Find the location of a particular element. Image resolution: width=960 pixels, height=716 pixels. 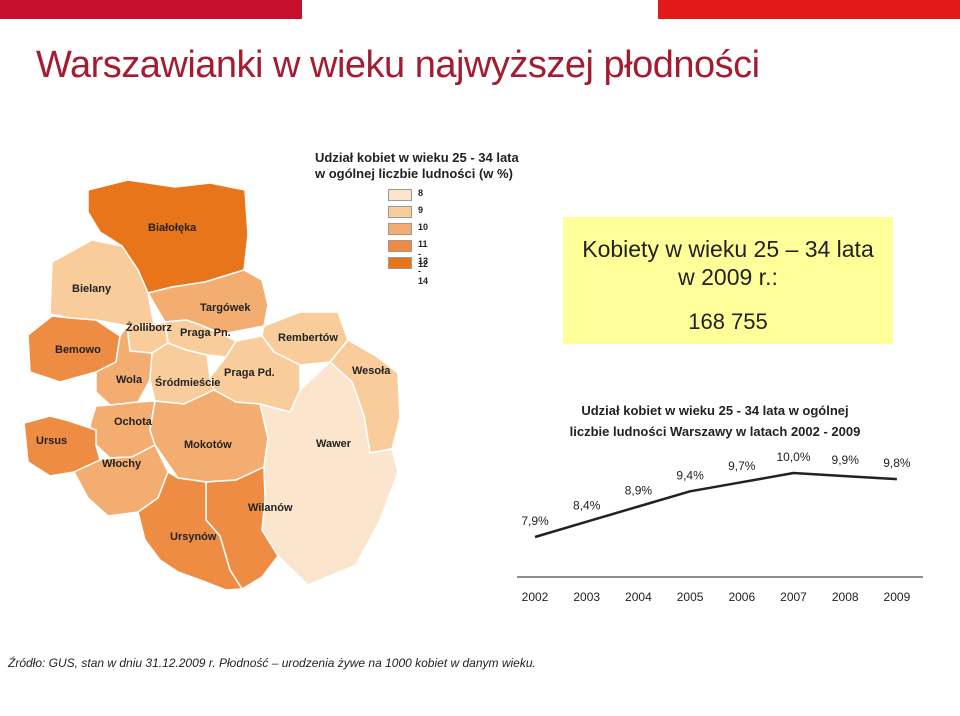

district-label-bialoleka: Białołęka is located at coordinates (172, 228).